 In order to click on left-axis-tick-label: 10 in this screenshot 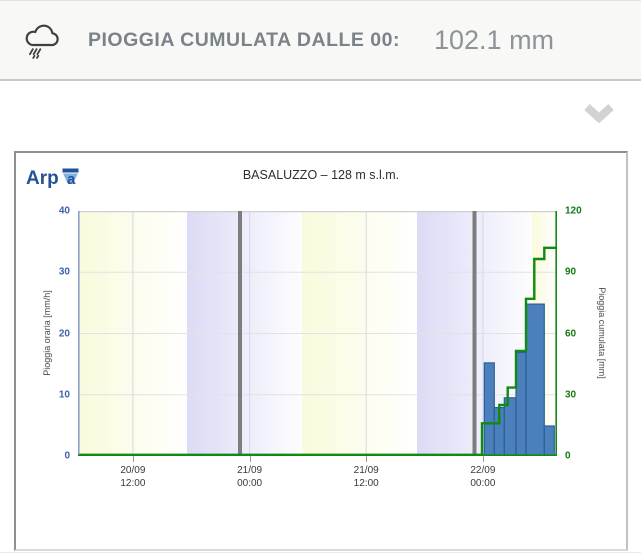, I will do `click(64, 395)`.